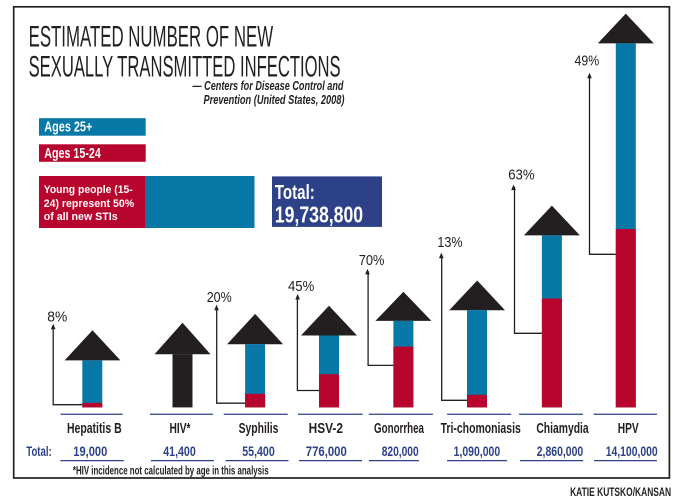 Image resolution: width=683 pixels, height=503 pixels. What do you see at coordinates (326, 429) in the screenshot?
I see `svg-text: HSV-2` at bounding box center [326, 429].